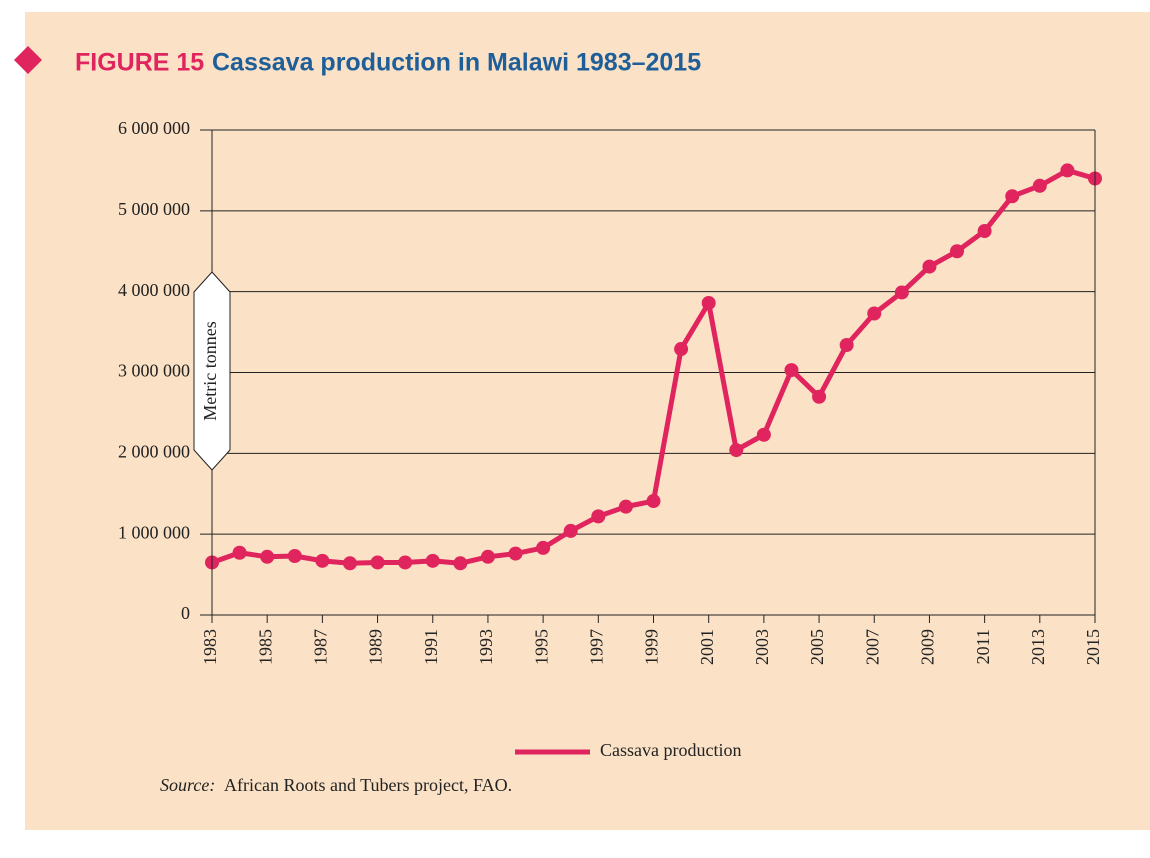 This screenshot has height=858, width=1150. Describe the element at coordinates (817, 647) in the screenshot. I see `x-tick-label: 2005` at that location.